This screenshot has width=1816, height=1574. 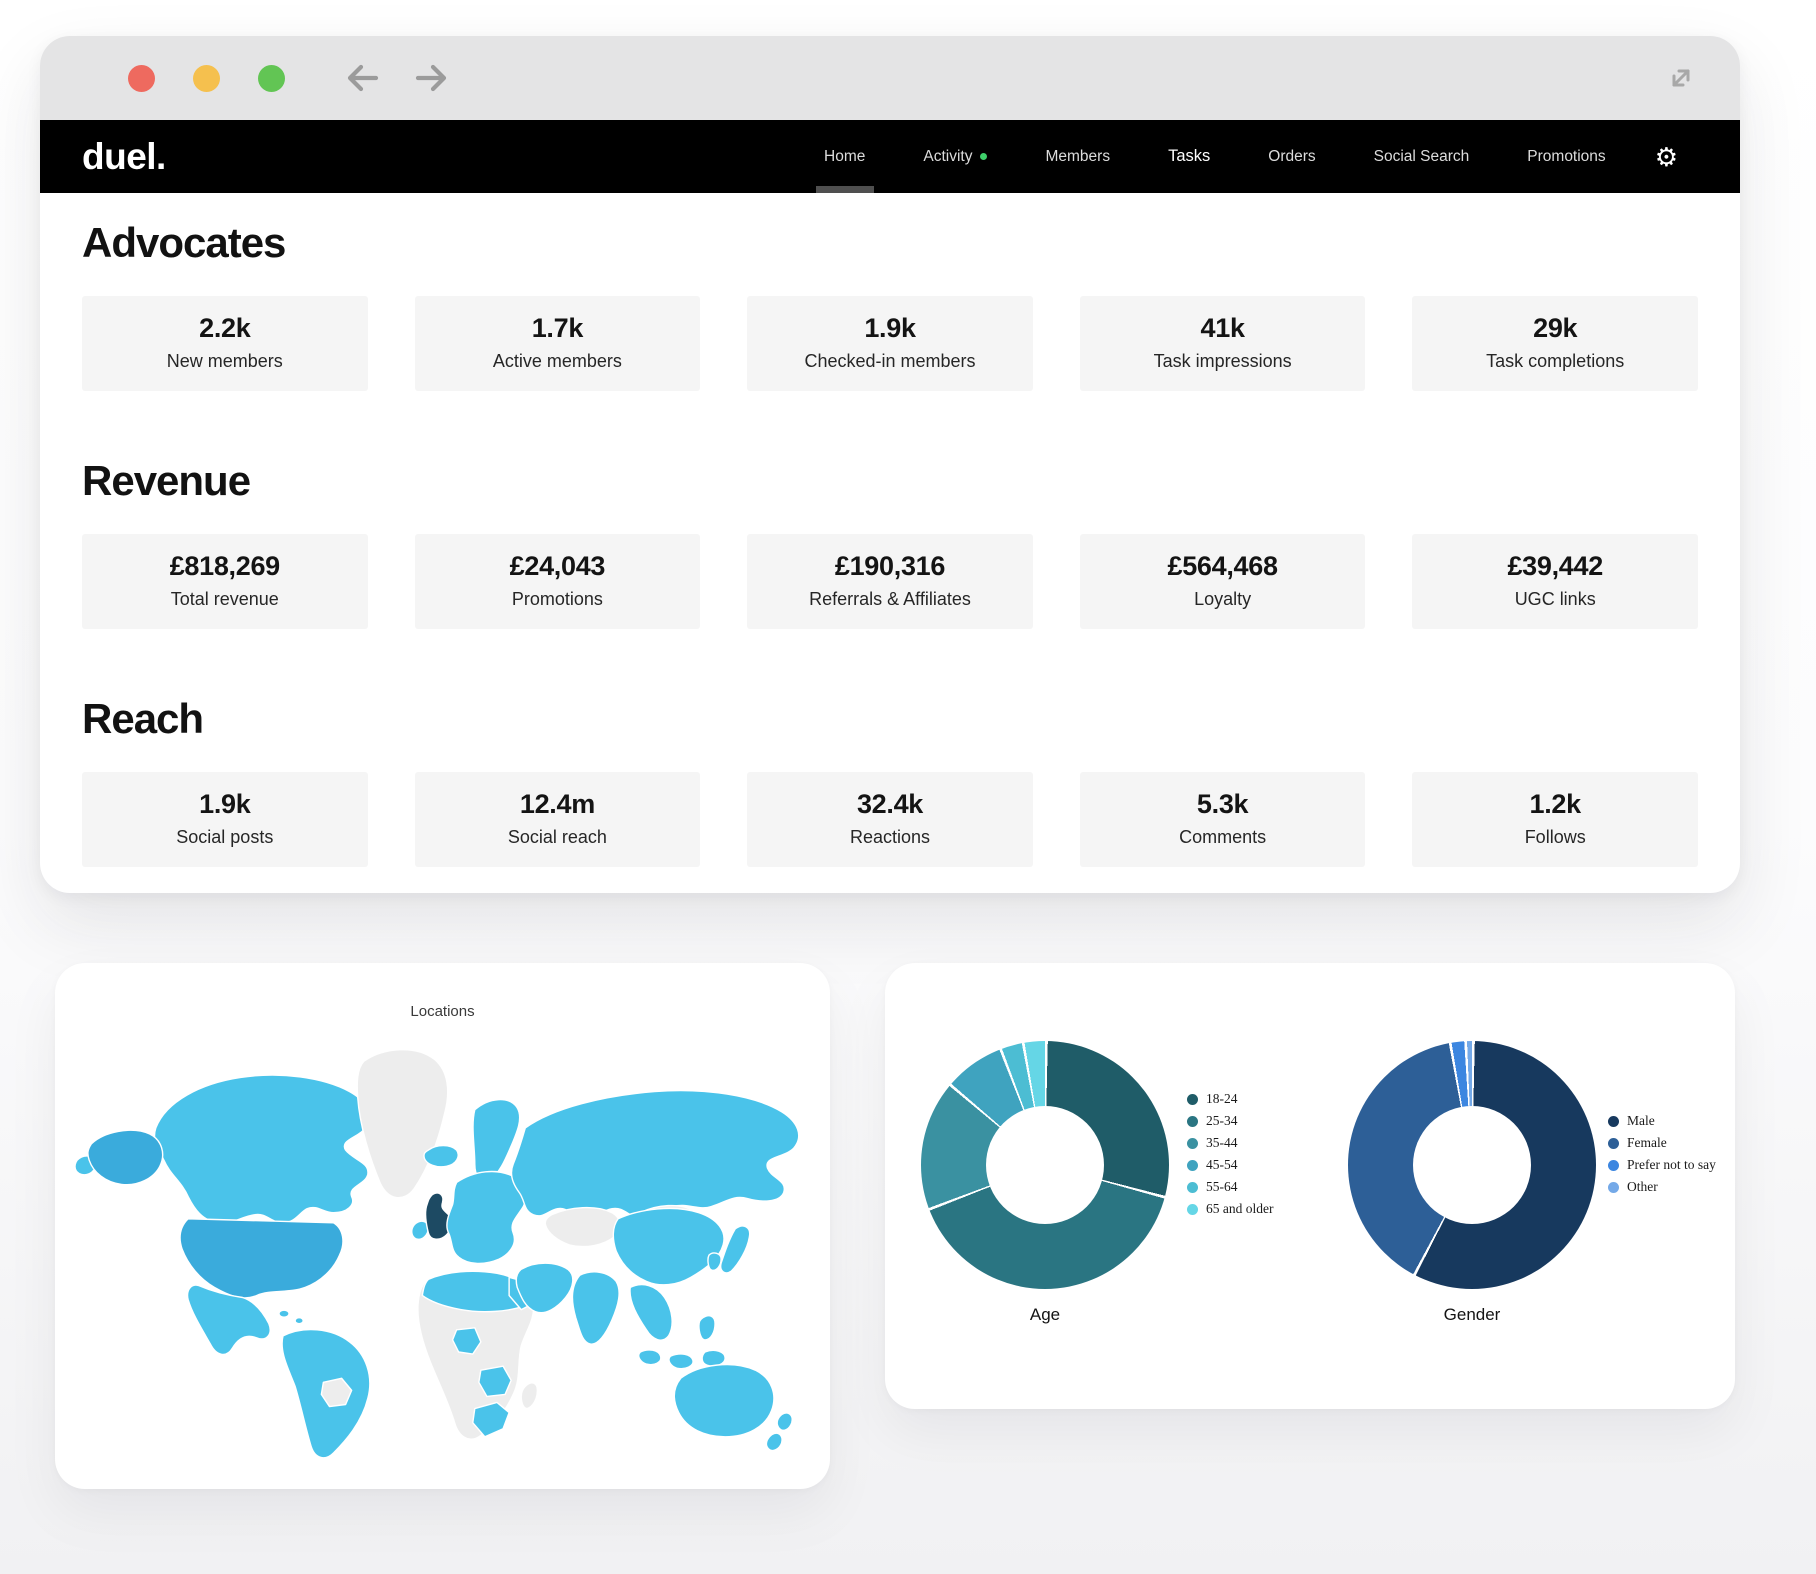 What do you see at coordinates (595, 1308) in the screenshot?
I see `map-region-india` at bounding box center [595, 1308].